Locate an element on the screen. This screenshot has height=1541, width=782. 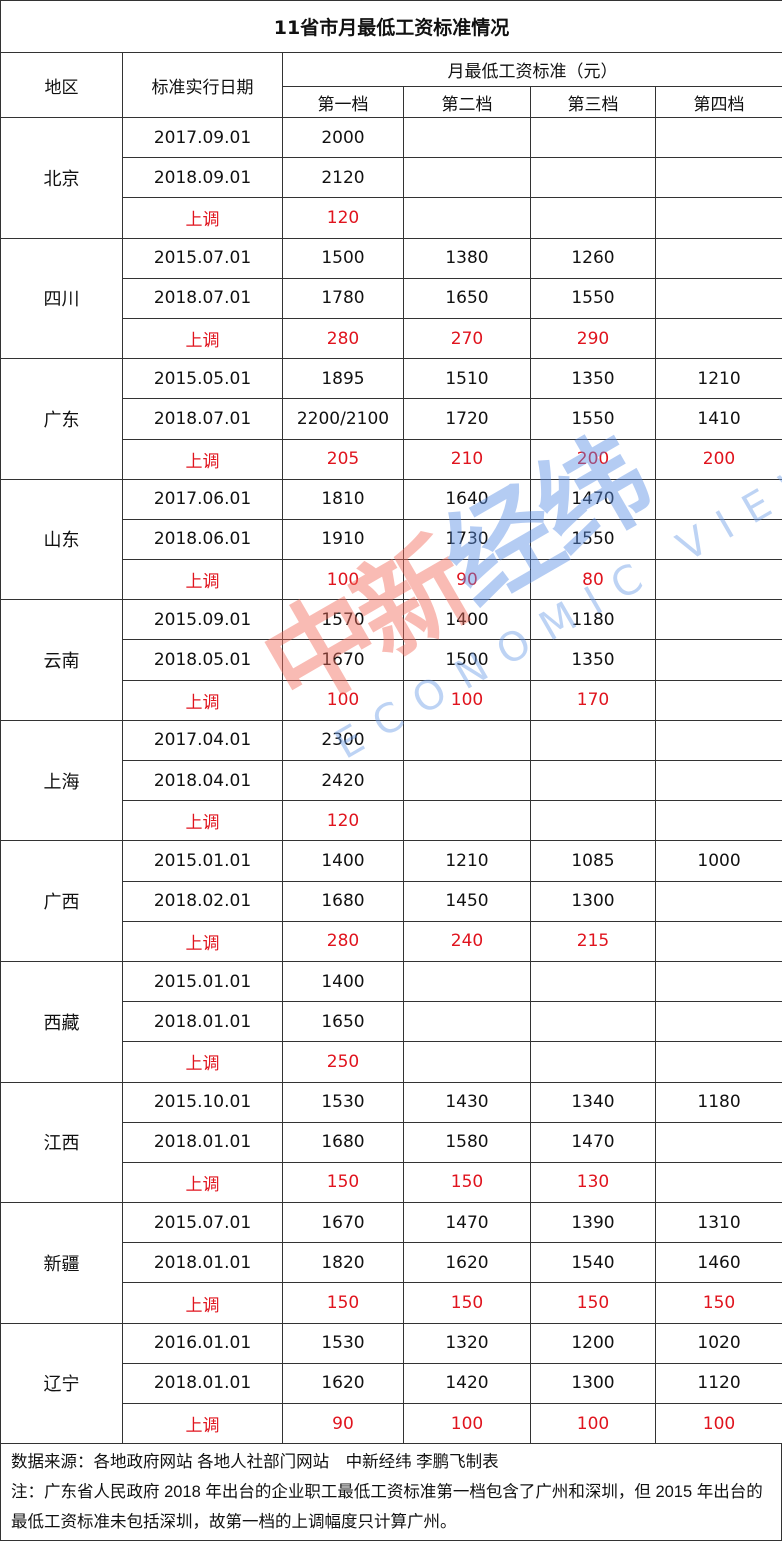
wage-cell: 1910 is located at coordinates (343, 539).